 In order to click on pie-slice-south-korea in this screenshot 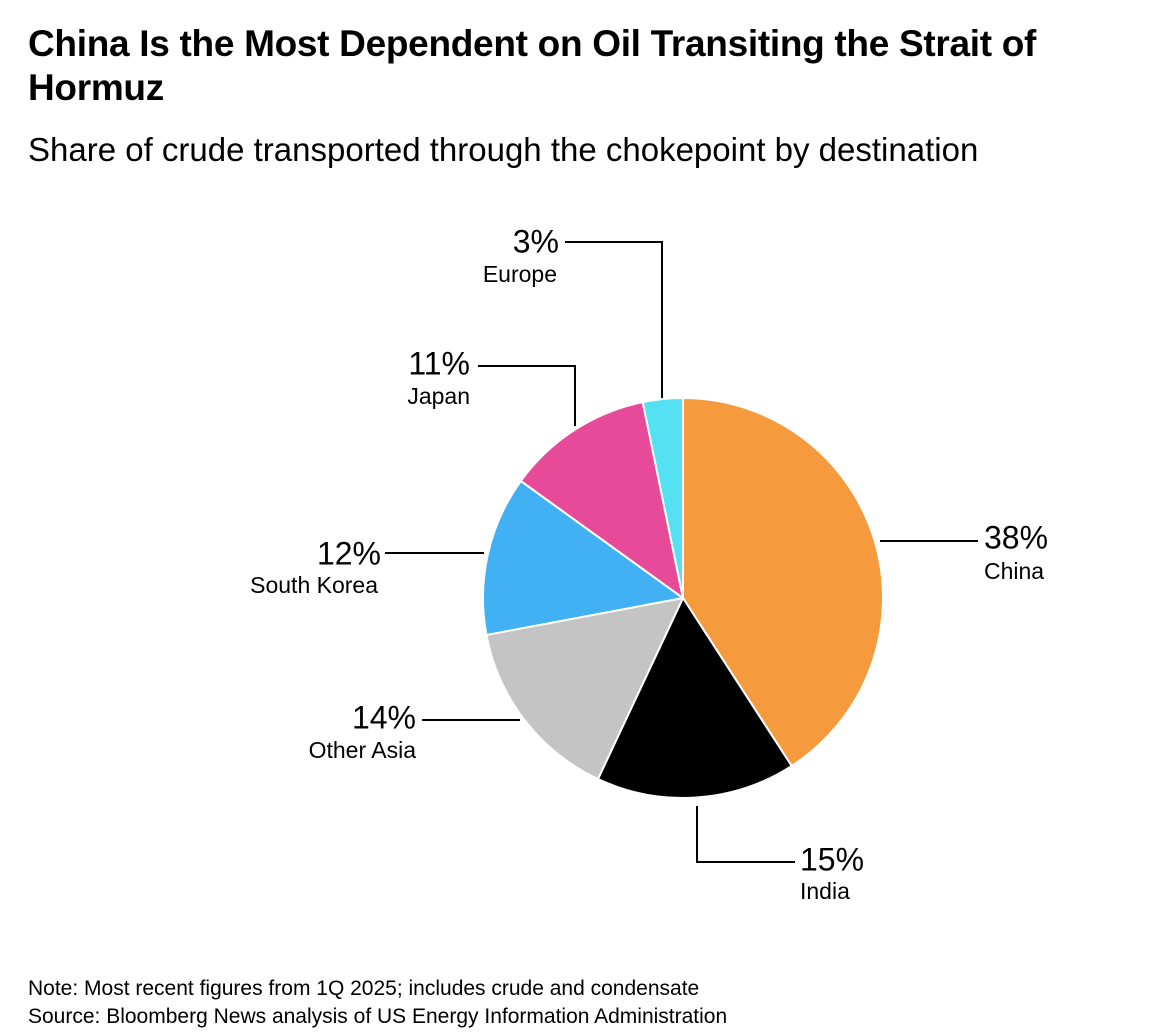, I will do `click(583, 557)`.